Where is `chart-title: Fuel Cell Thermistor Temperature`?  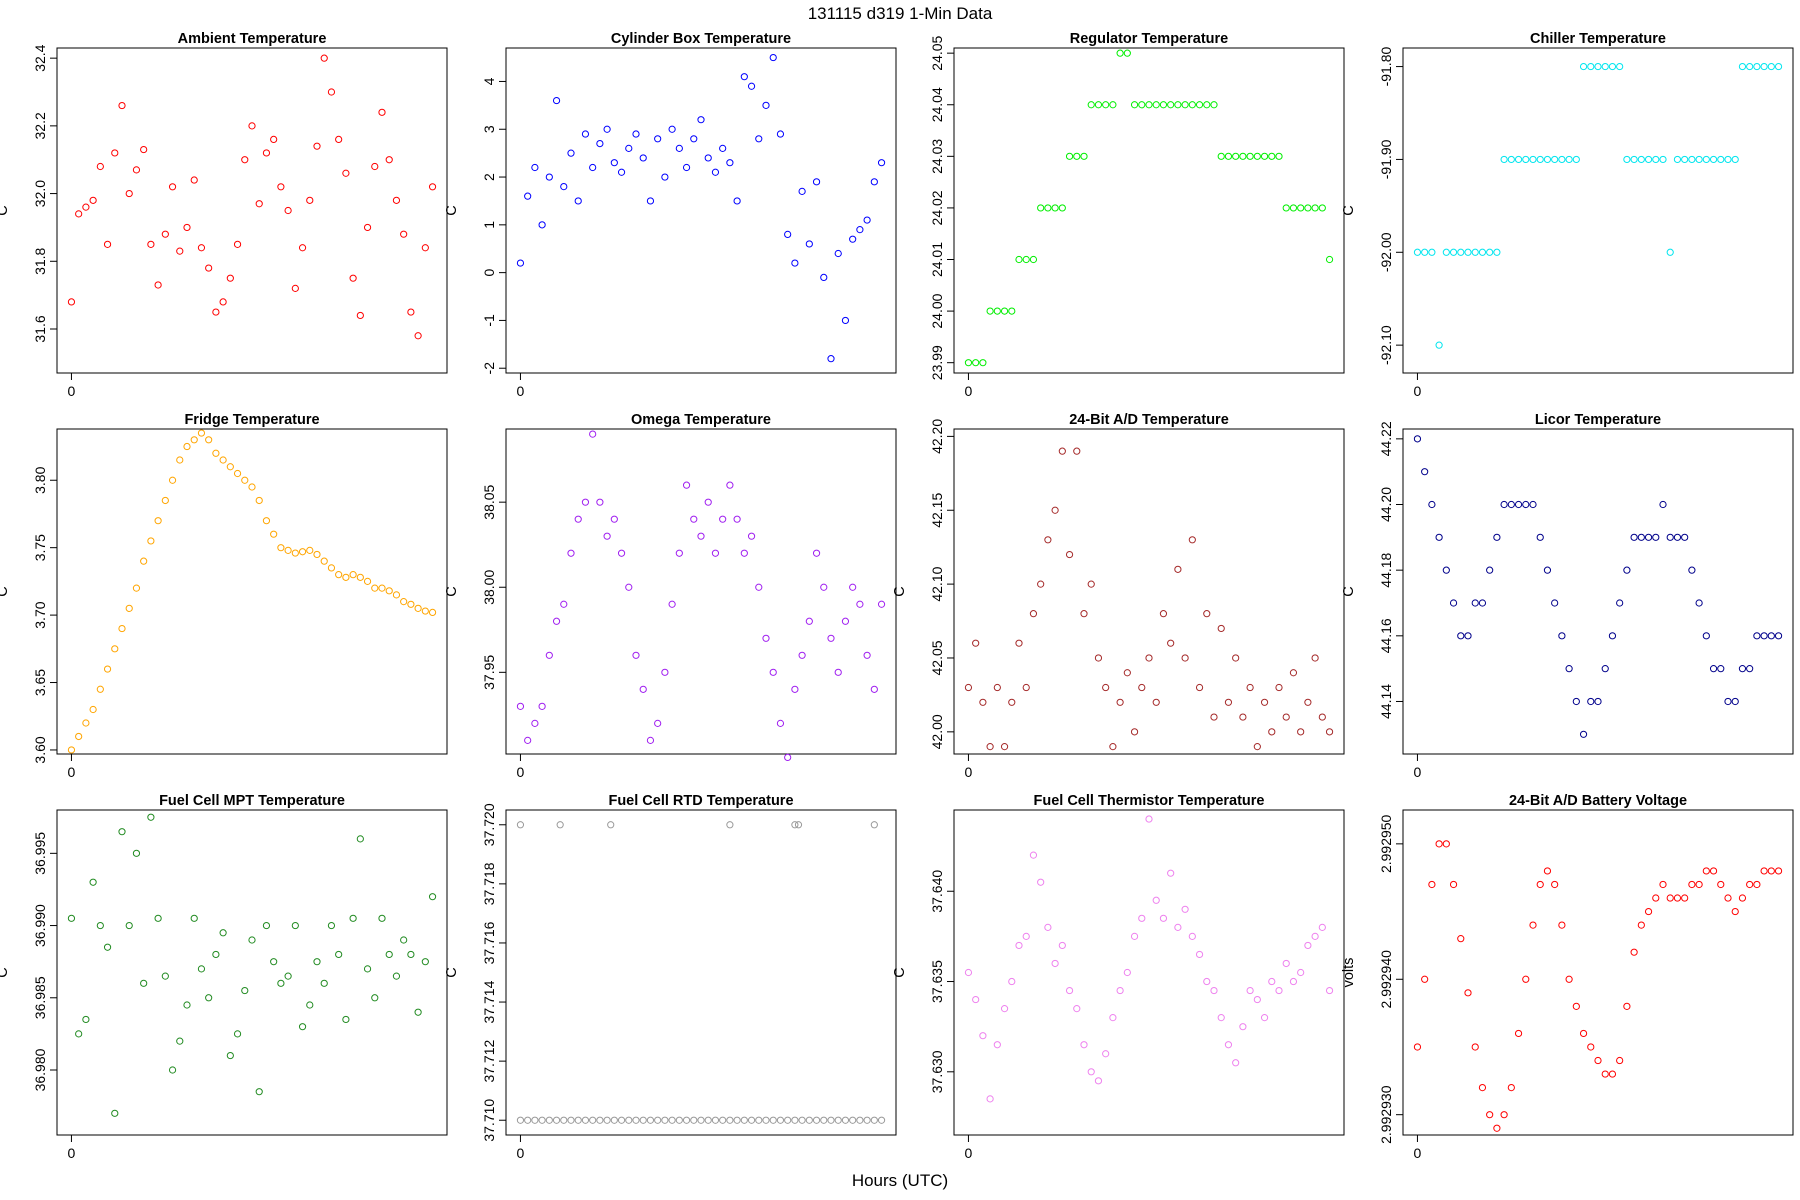
chart-title: Fuel Cell Thermistor Temperature is located at coordinates (1149, 801).